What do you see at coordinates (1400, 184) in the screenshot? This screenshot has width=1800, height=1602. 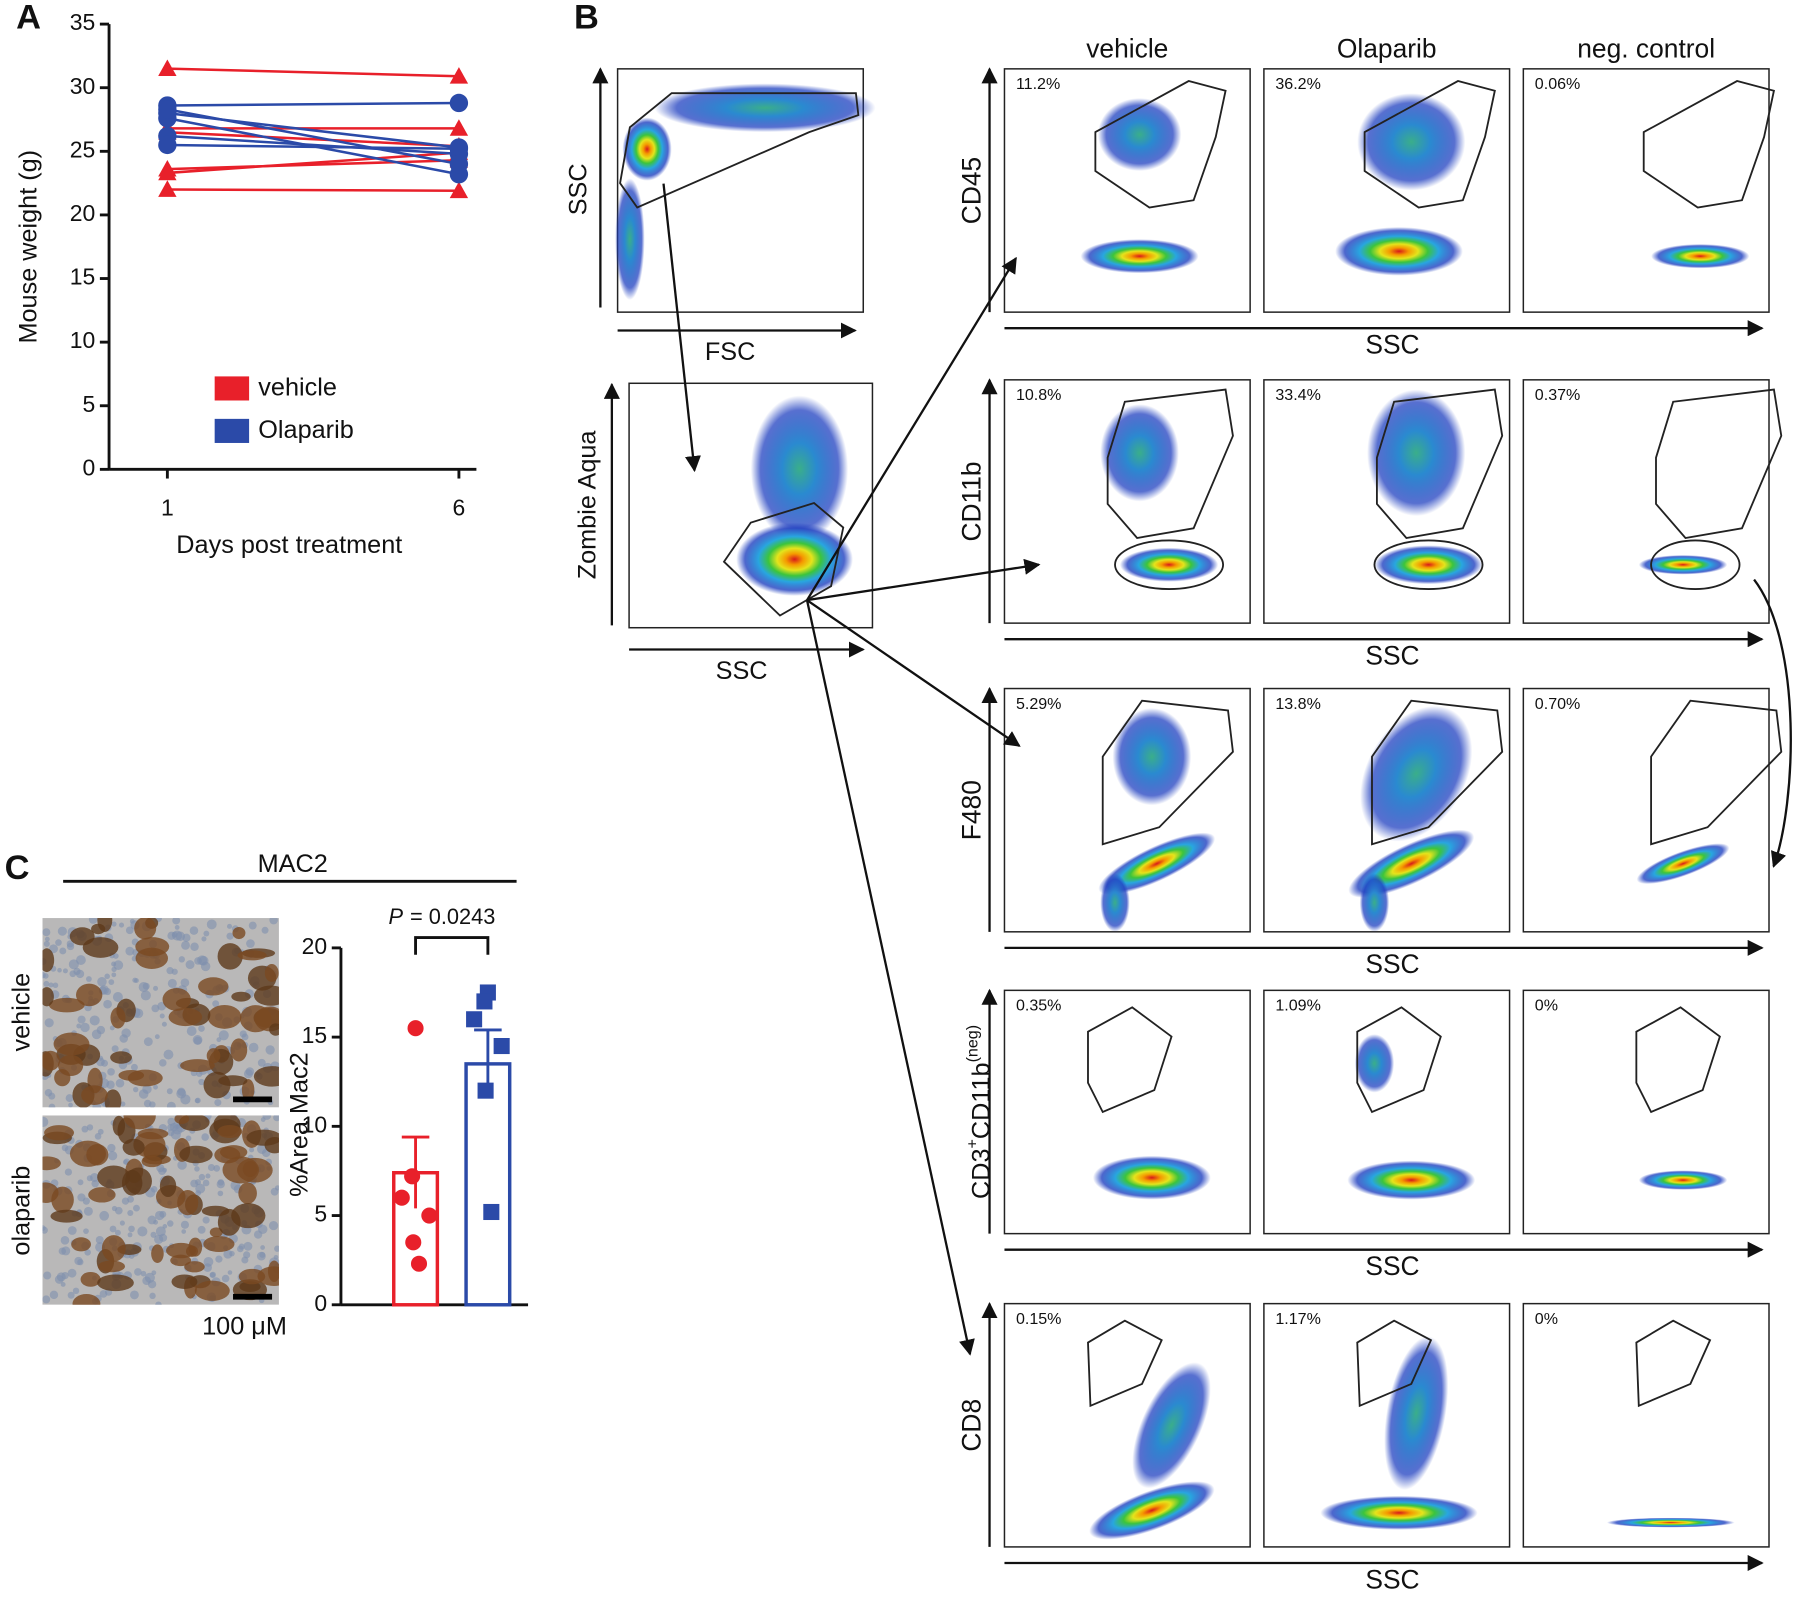 I see `density` at bounding box center [1400, 184].